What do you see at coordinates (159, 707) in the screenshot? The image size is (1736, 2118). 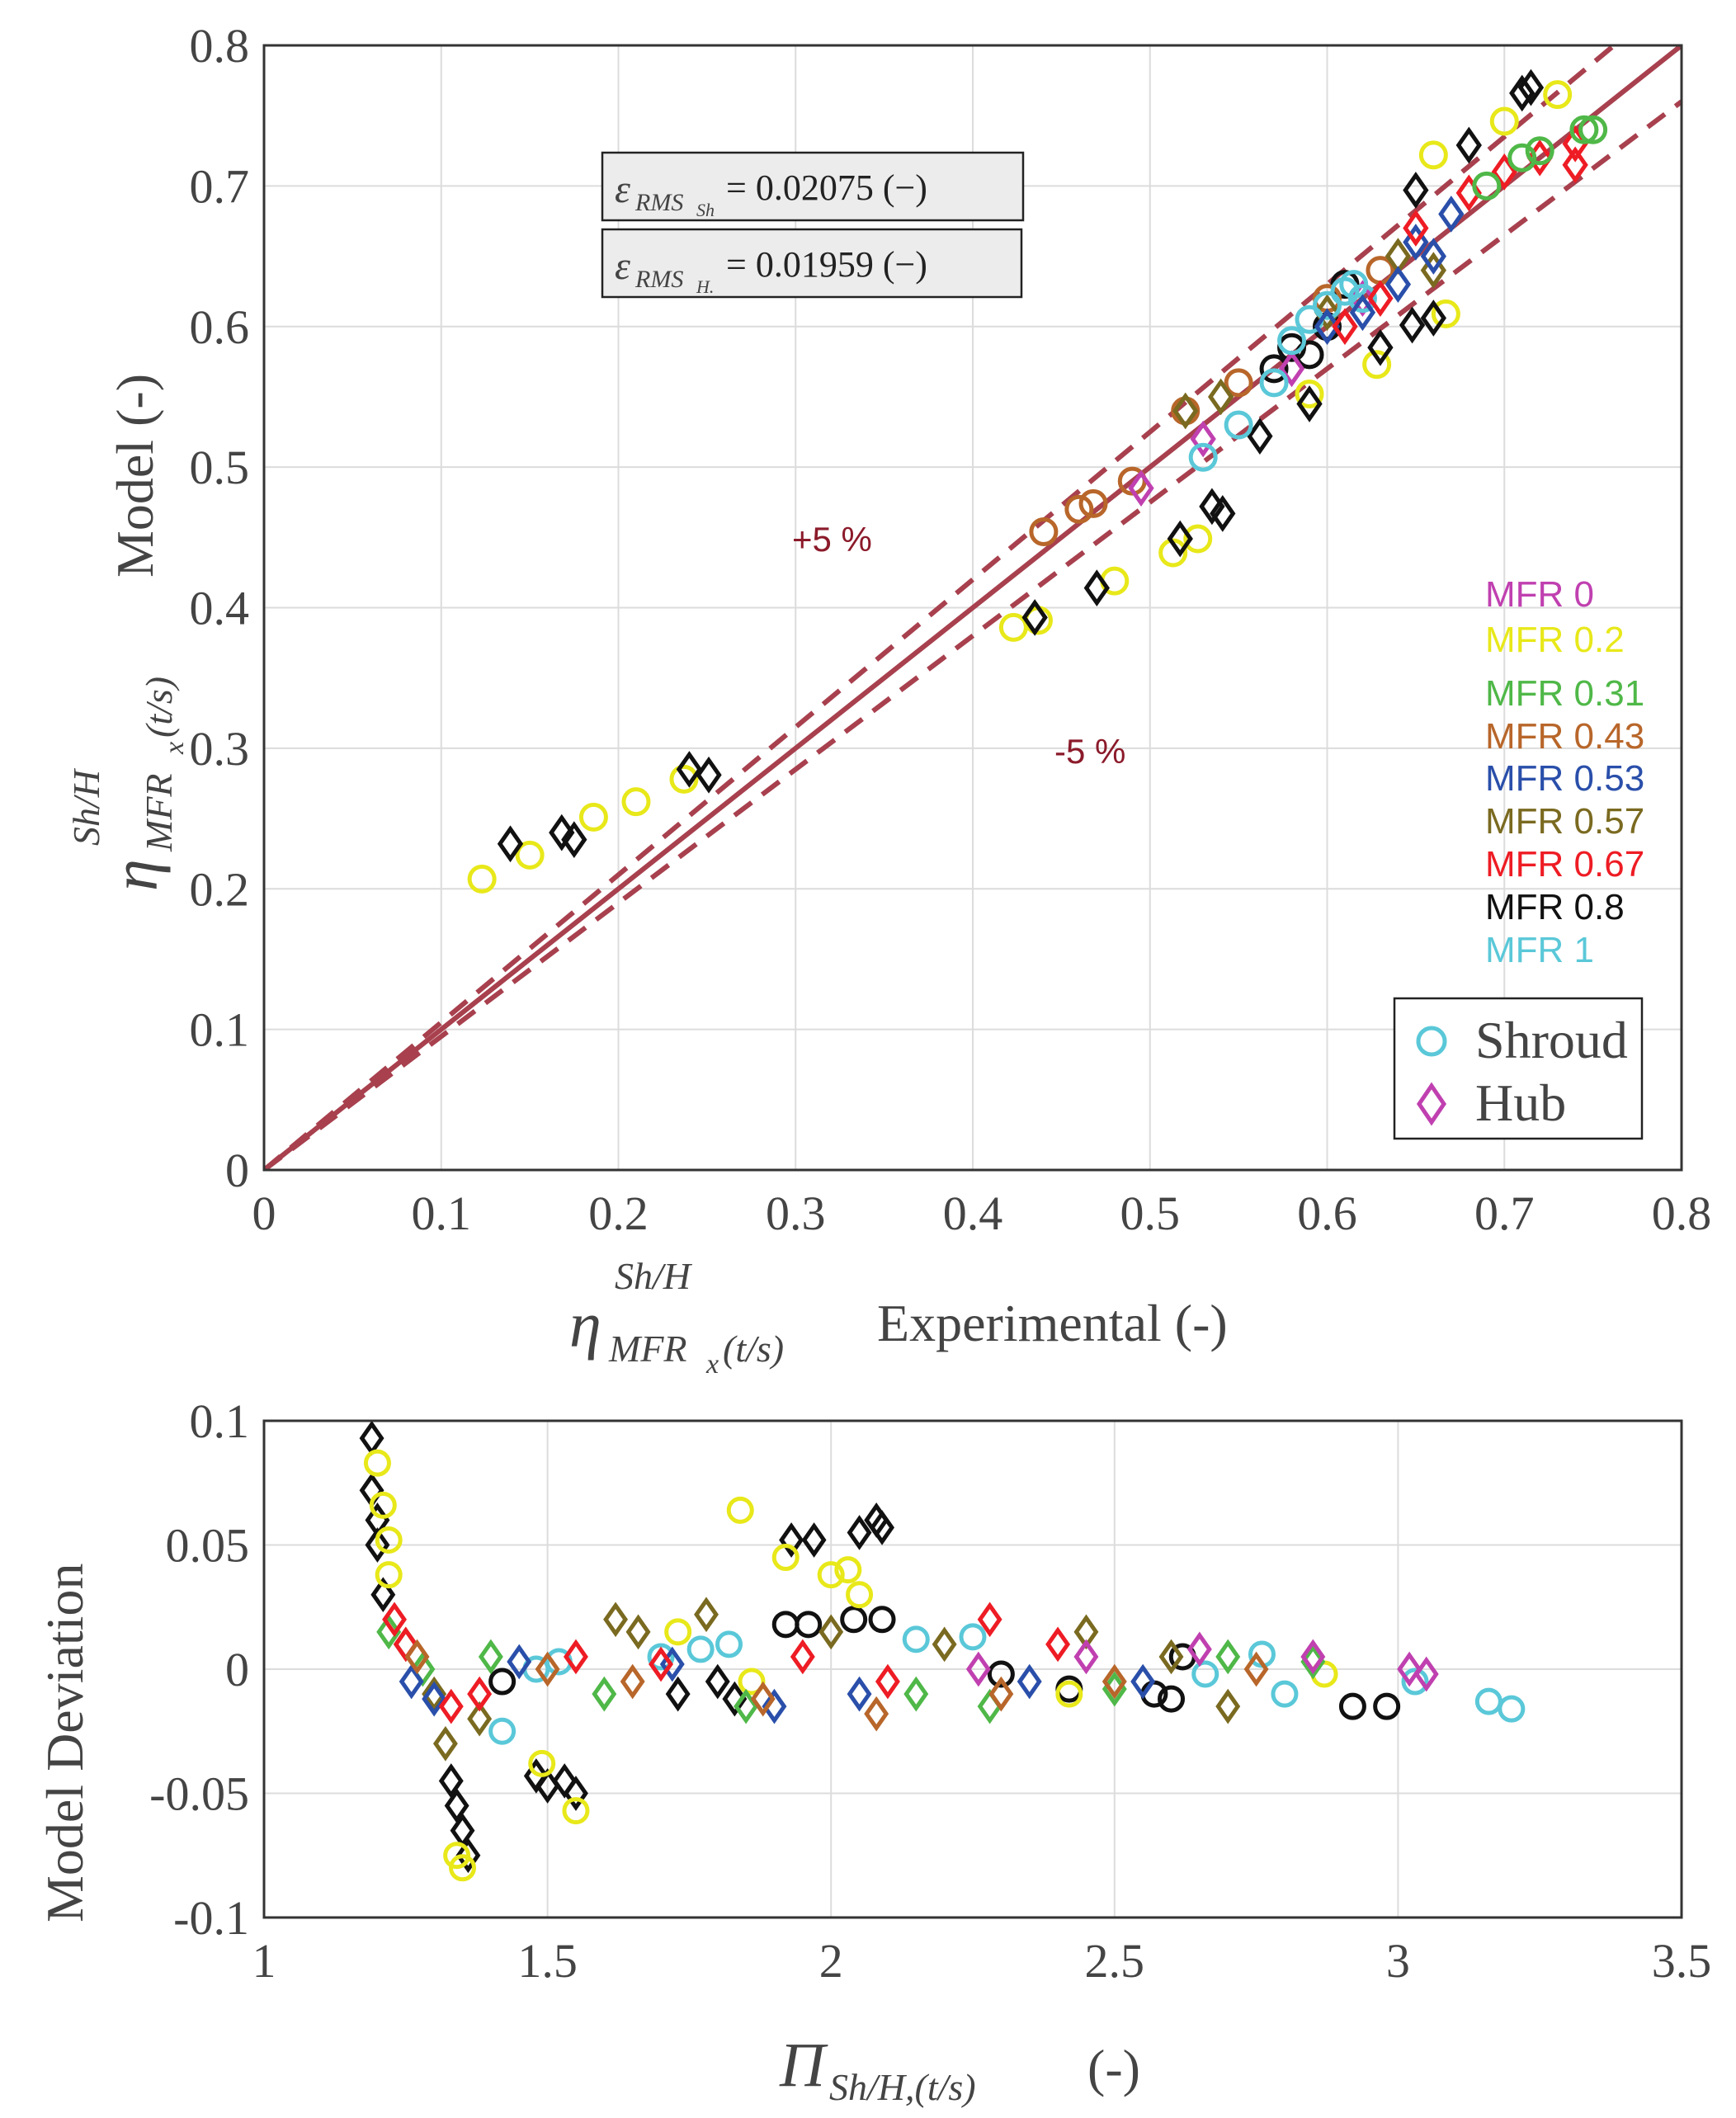 I see `top-y-subtail: (t/s)` at bounding box center [159, 707].